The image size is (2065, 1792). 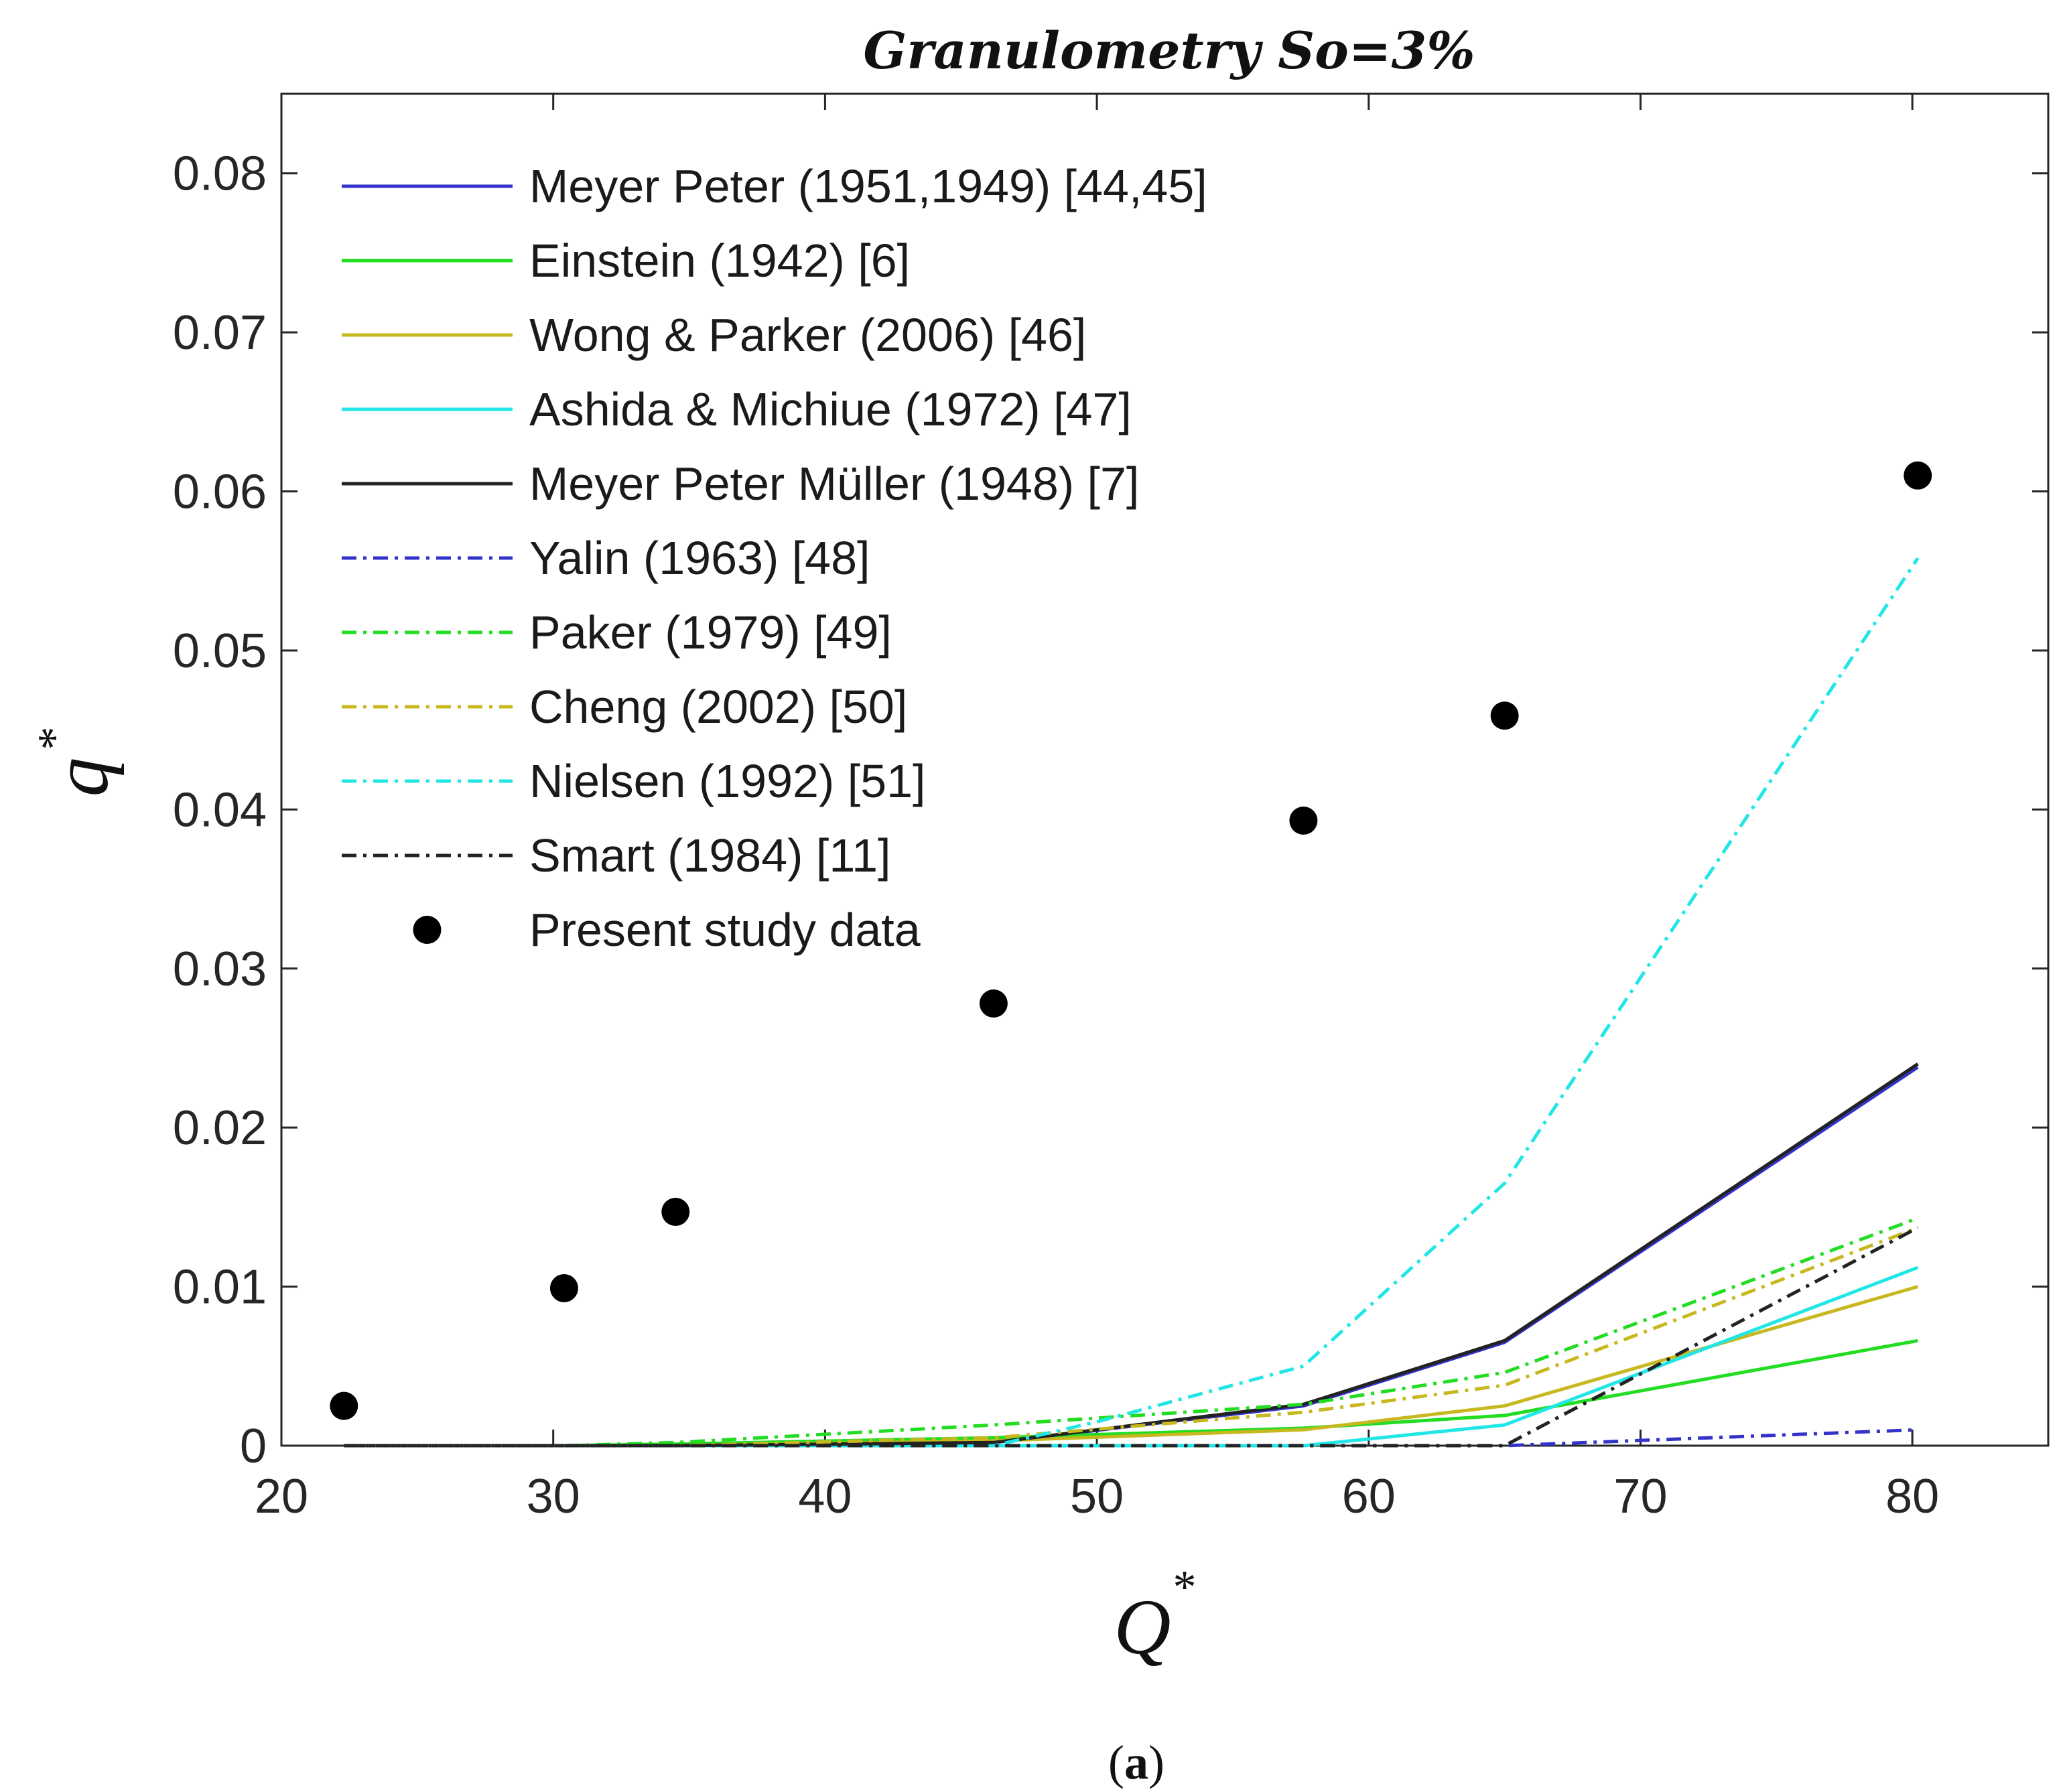 What do you see at coordinates (830, 409) in the screenshot?
I see `legend-label: Ashida & Michiue (1972) [47]` at bounding box center [830, 409].